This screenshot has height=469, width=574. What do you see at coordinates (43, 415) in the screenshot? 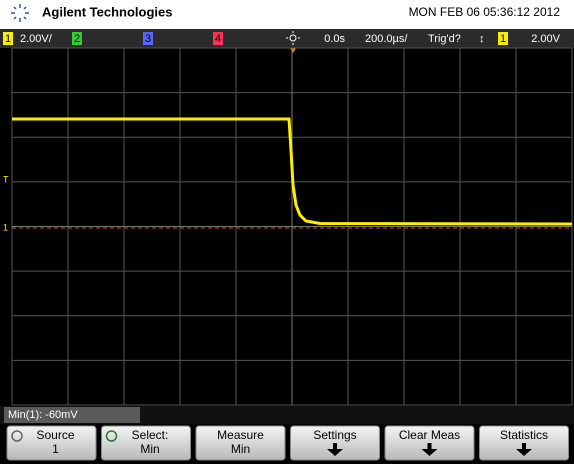
I see `measurement-readout: Min(1): -60mV` at bounding box center [43, 415].